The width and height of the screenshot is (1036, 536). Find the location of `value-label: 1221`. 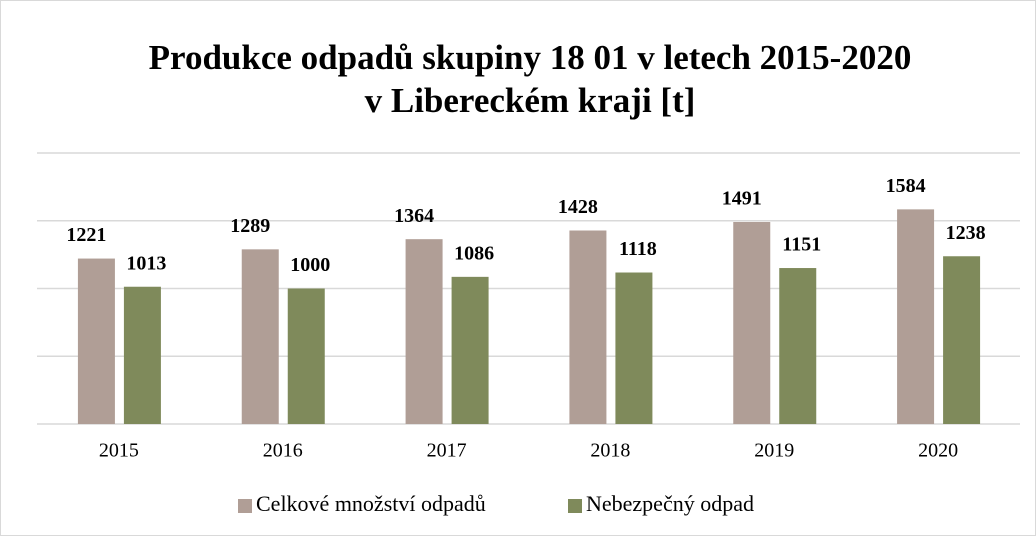

value-label: 1221 is located at coordinates (86, 235).